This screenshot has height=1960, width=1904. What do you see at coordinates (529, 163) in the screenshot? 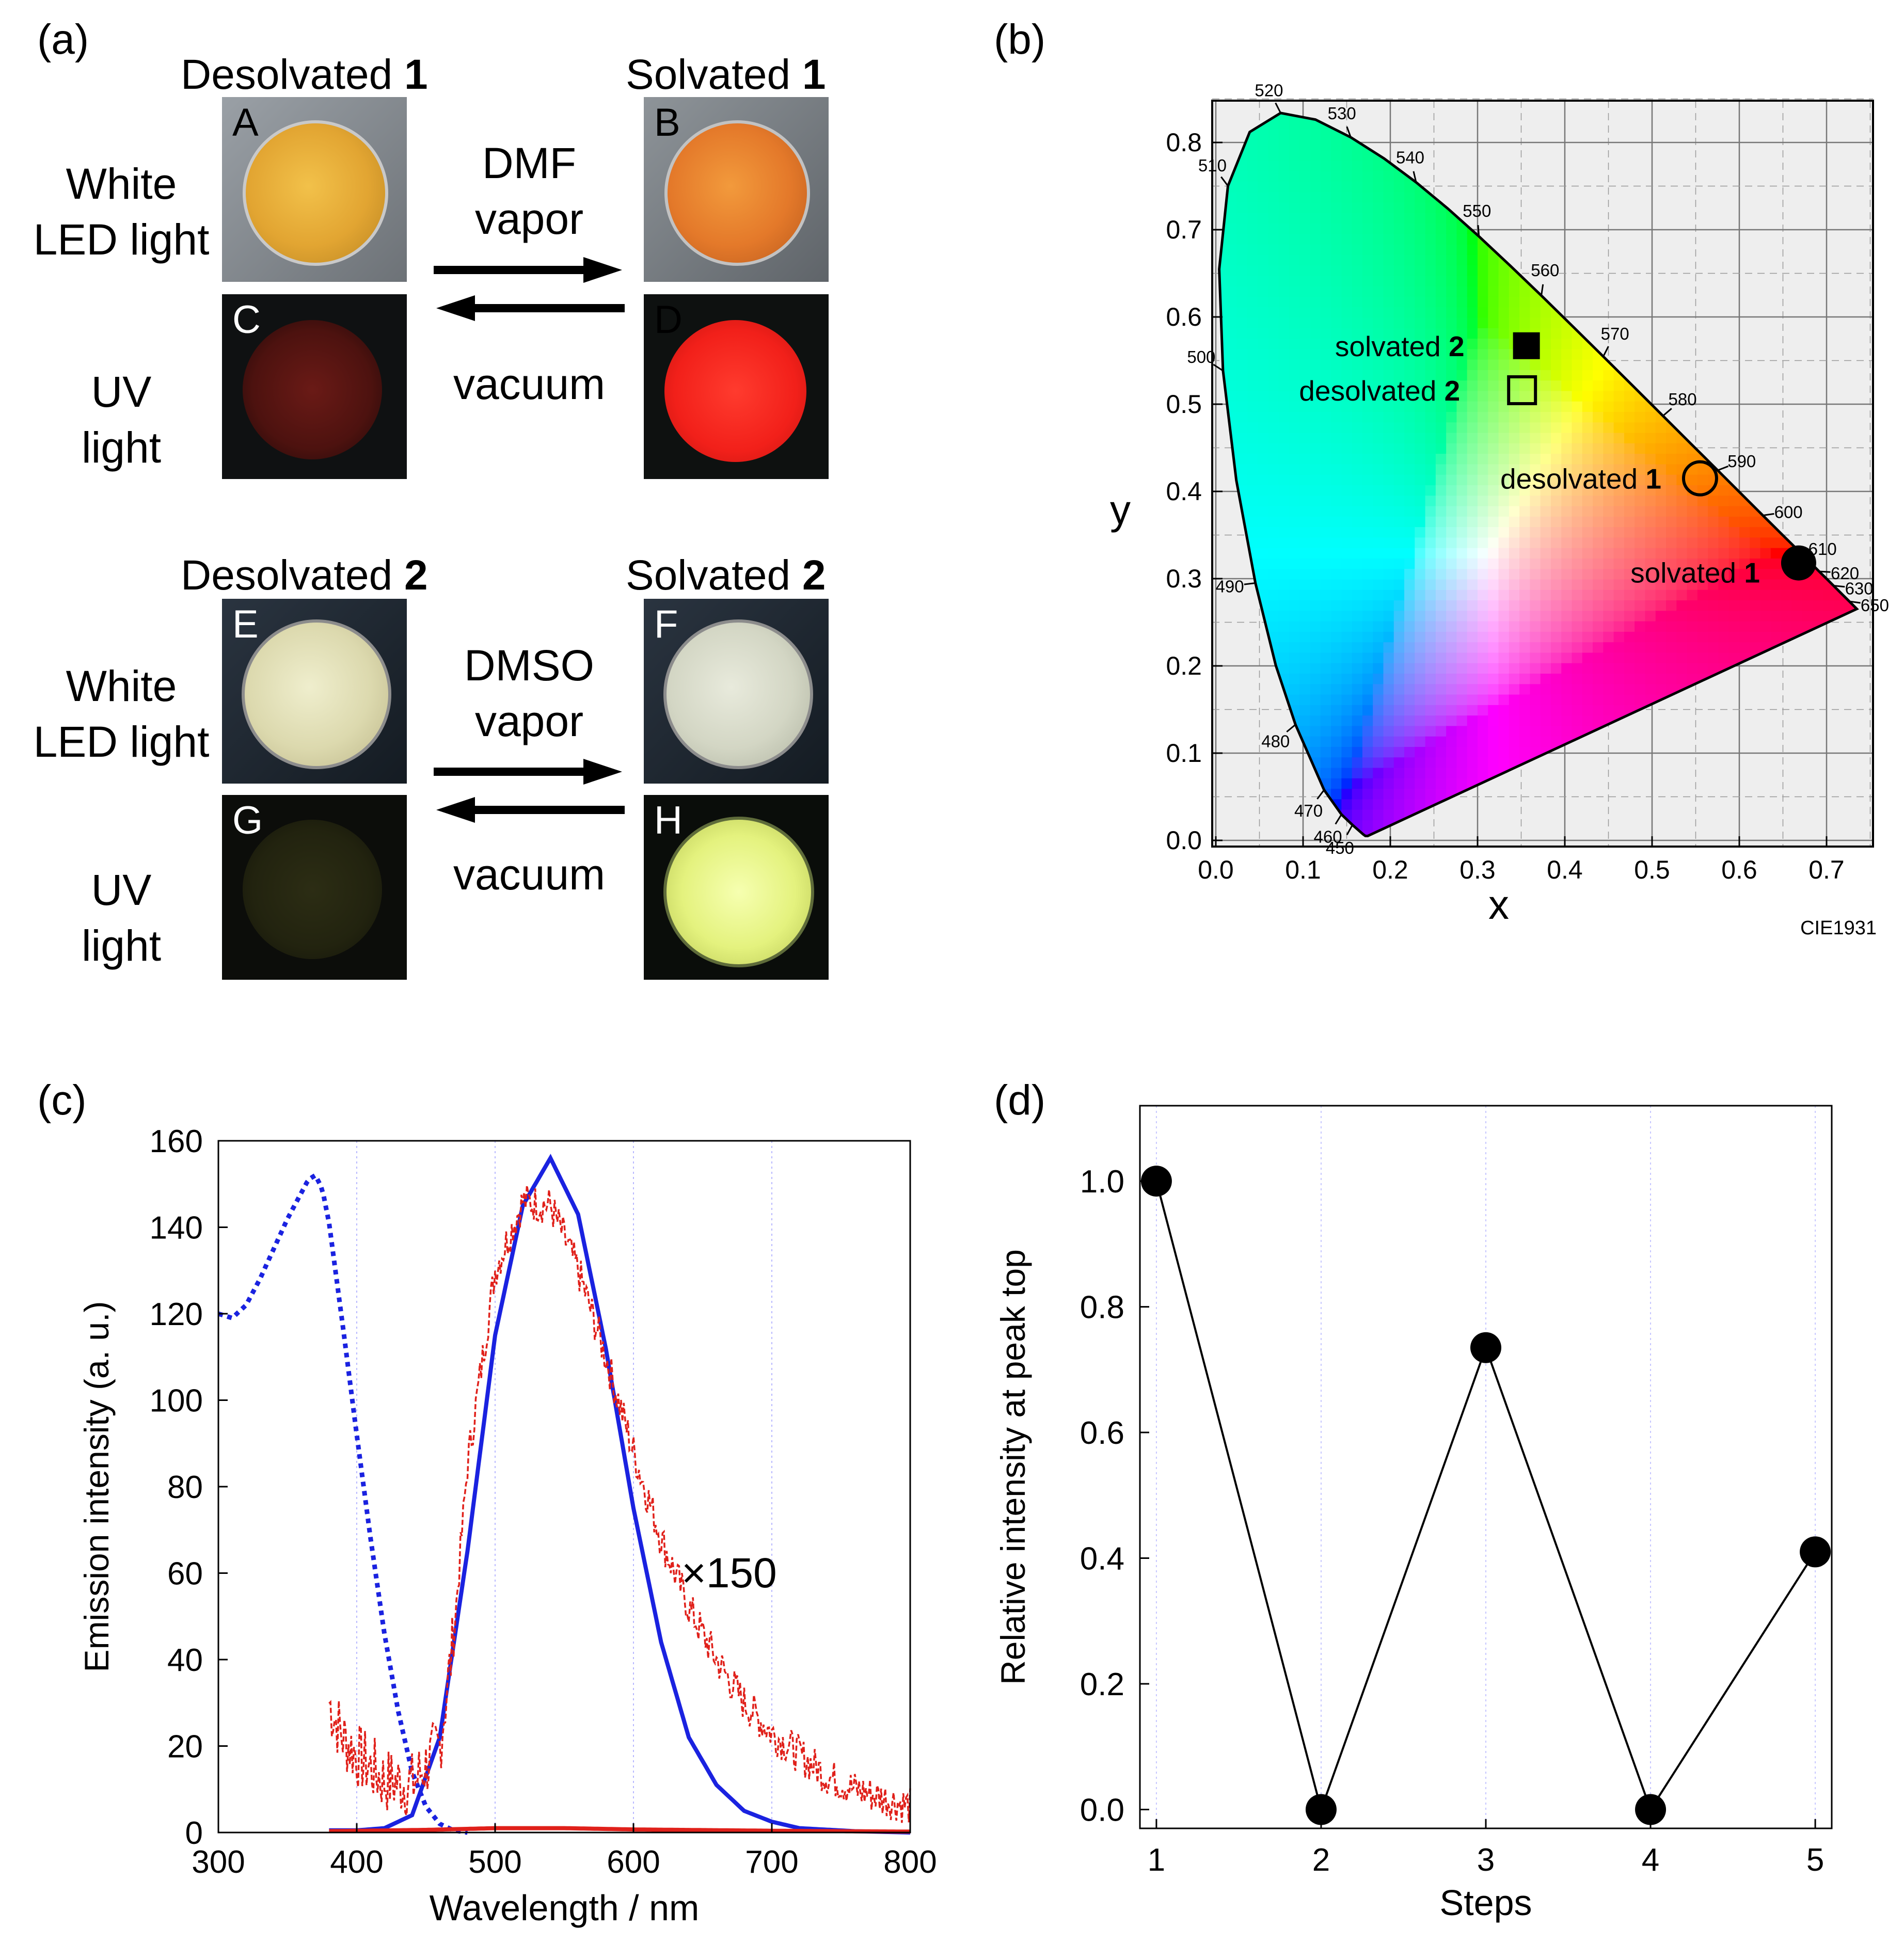
I see `arrow-label-line: DMF` at bounding box center [529, 163].